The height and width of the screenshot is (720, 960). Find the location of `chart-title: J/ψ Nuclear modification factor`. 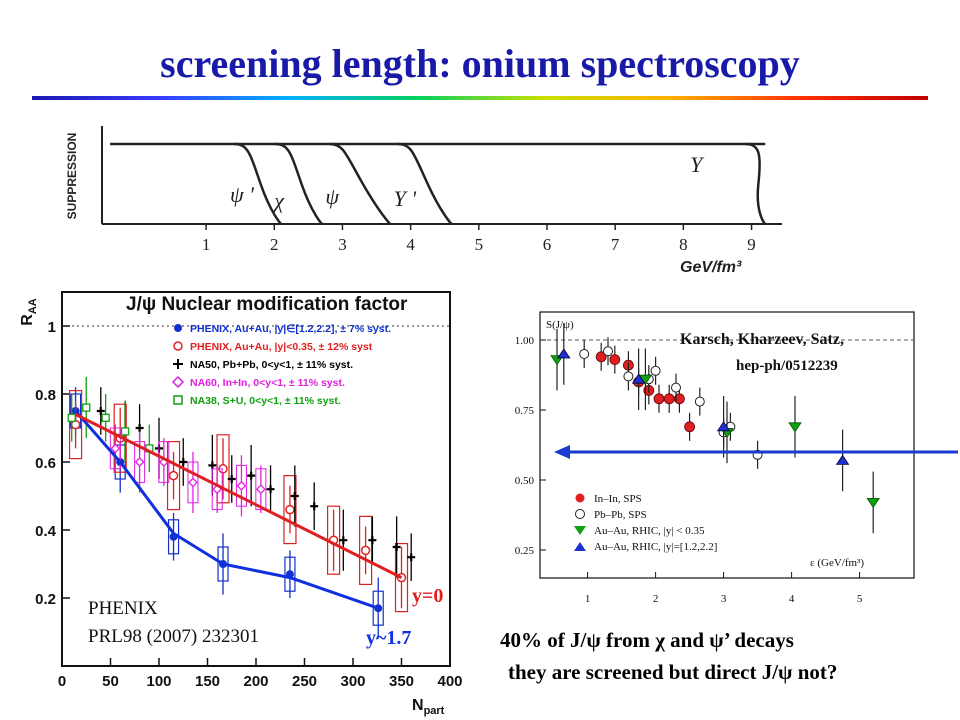

chart-title: J/ψ Nuclear modification factor is located at coordinates (267, 304).